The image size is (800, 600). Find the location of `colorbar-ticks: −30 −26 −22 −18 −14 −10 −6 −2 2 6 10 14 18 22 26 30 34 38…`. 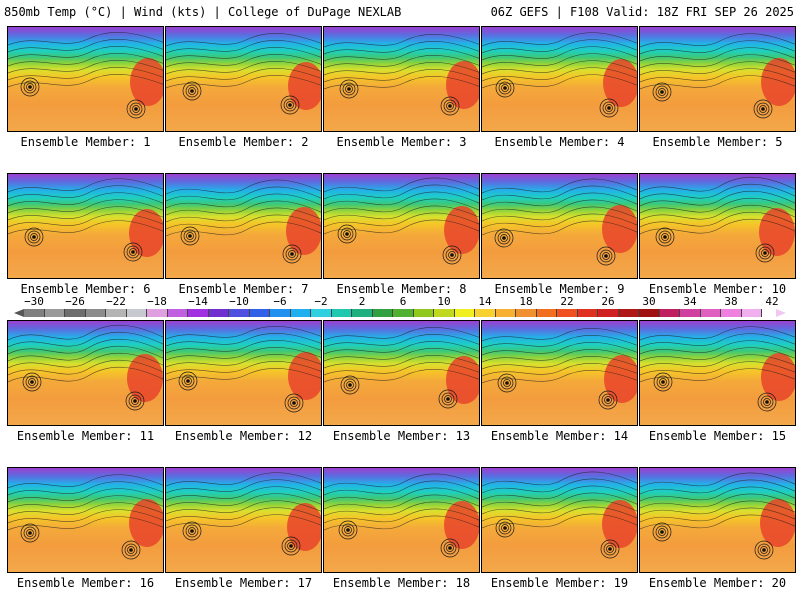

colorbar-ticks: −30 −26 −22 −18 −14 −10 −6 −2 2 6 10 14 18 22 26 30 34 38… is located at coordinates (400, 302).